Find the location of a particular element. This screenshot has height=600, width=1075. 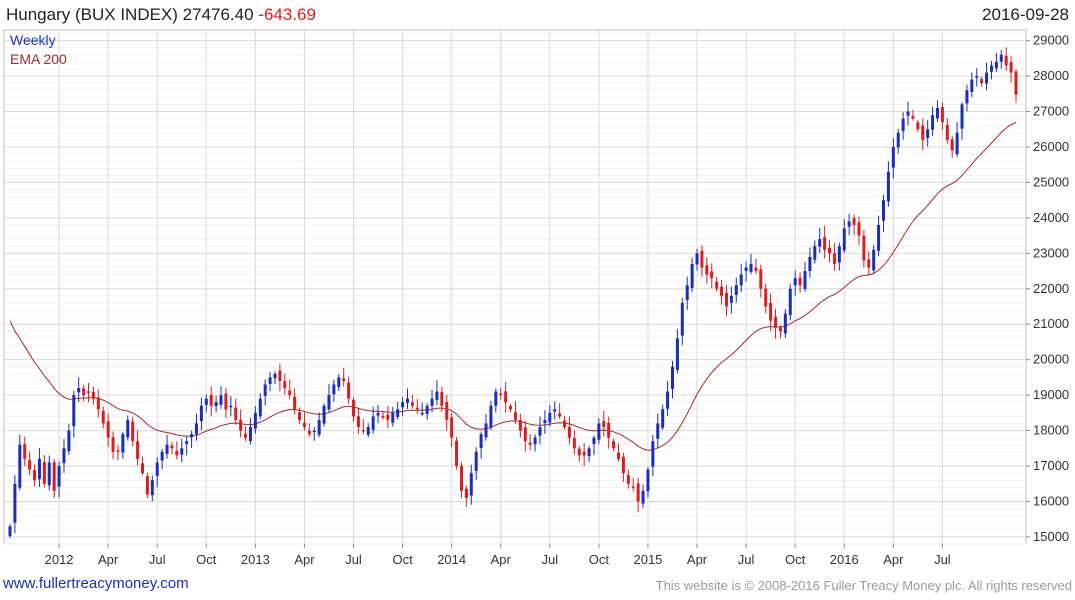

y-tick-label: 25000 is located at coordinates (1051, 181).